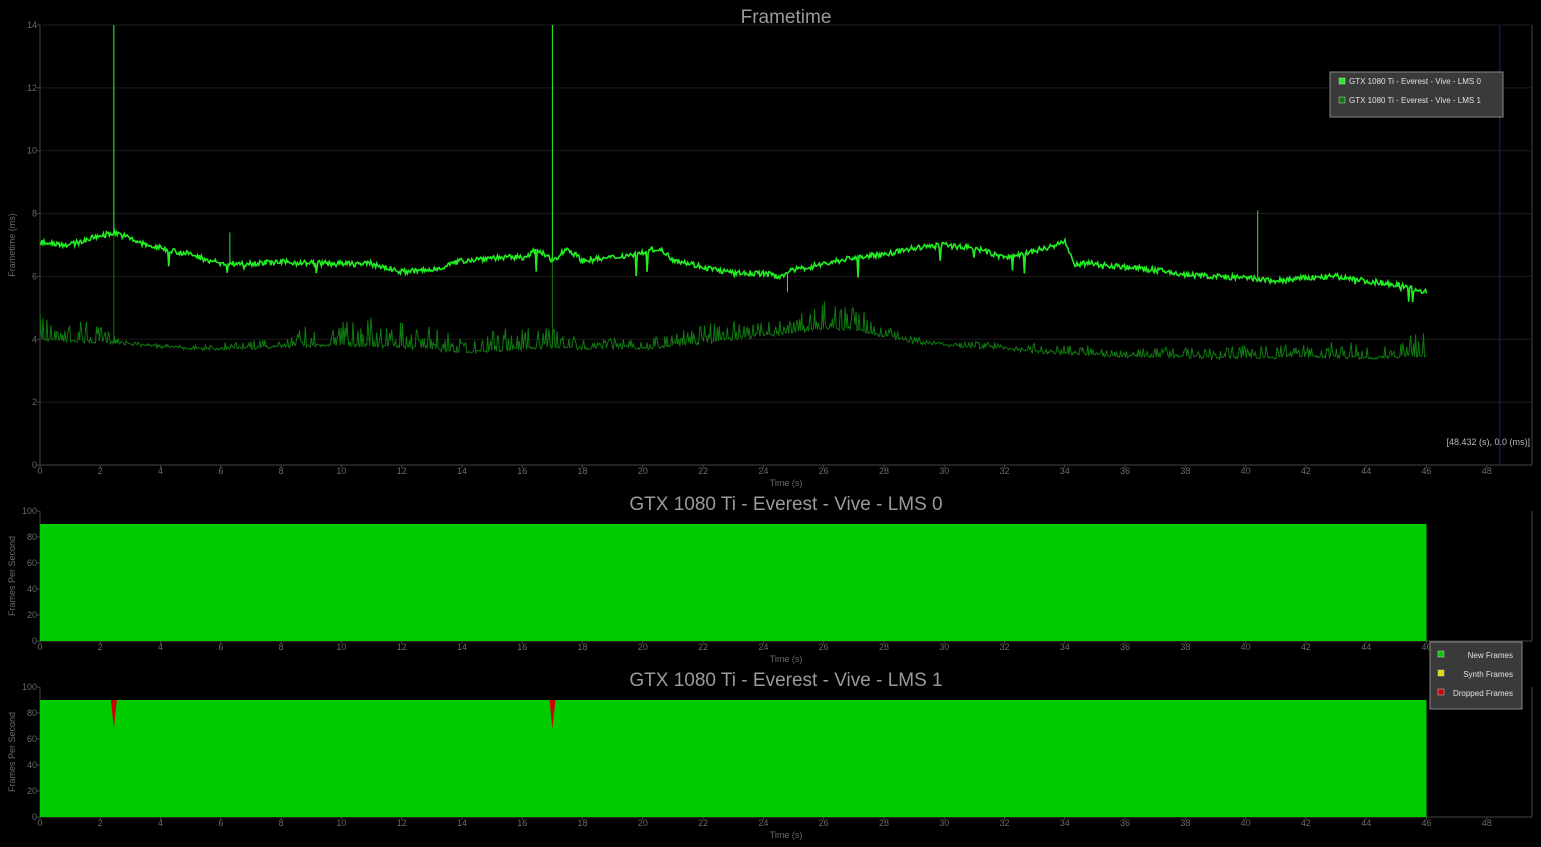 The width and height of the screenshot is (1541, 847). I want to click on cursor-readout: [48.432 (s), 0.0 (ms)], so click(1488, 442).